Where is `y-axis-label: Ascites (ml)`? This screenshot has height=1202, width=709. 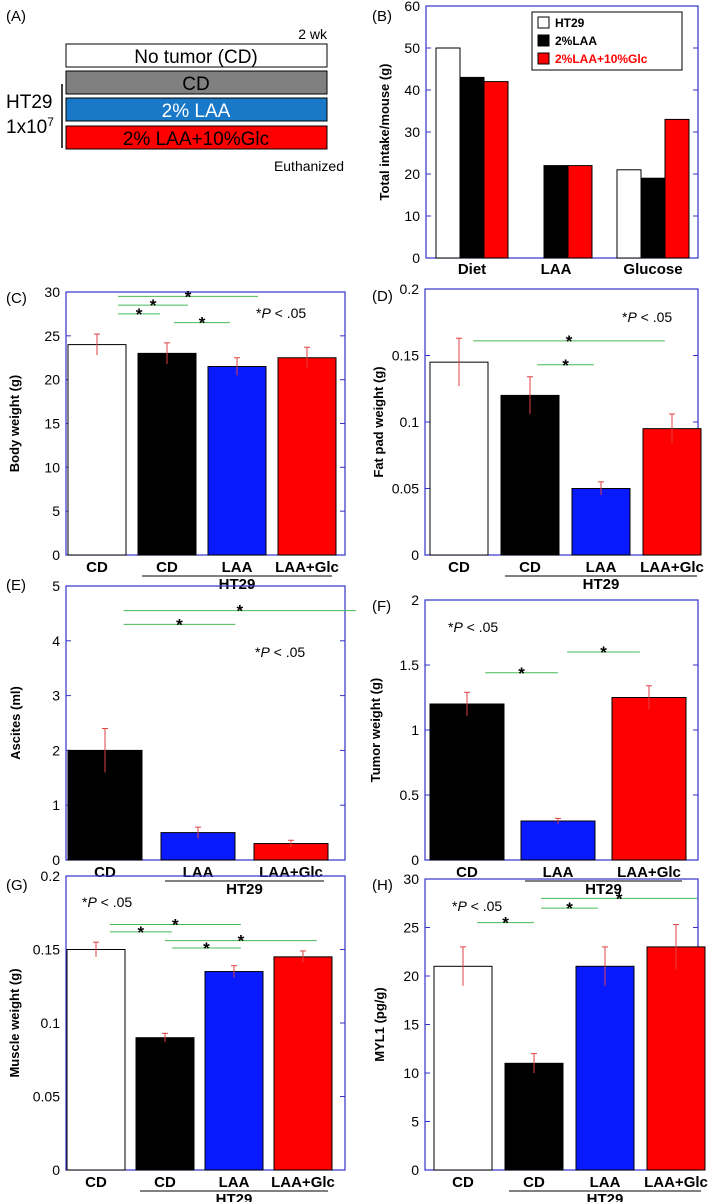
y-axis-label: Ascites (ml) is located at coordinates (15, 723).